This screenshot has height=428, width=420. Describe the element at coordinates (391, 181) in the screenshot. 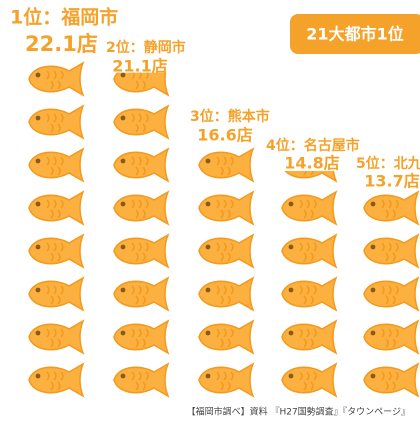

I see `value-label: 13.7店` at that location.